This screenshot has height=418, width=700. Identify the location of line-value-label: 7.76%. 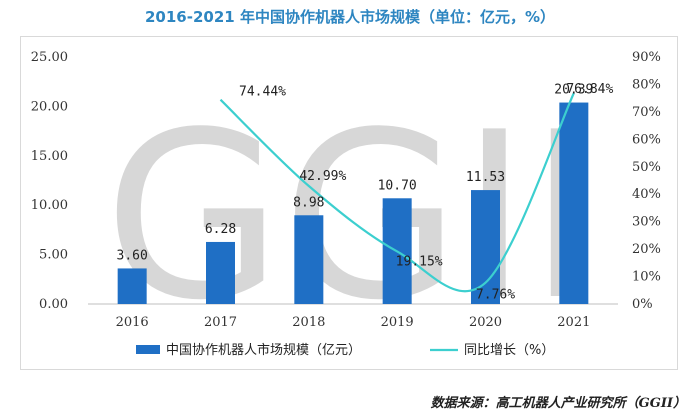
(495, 295).